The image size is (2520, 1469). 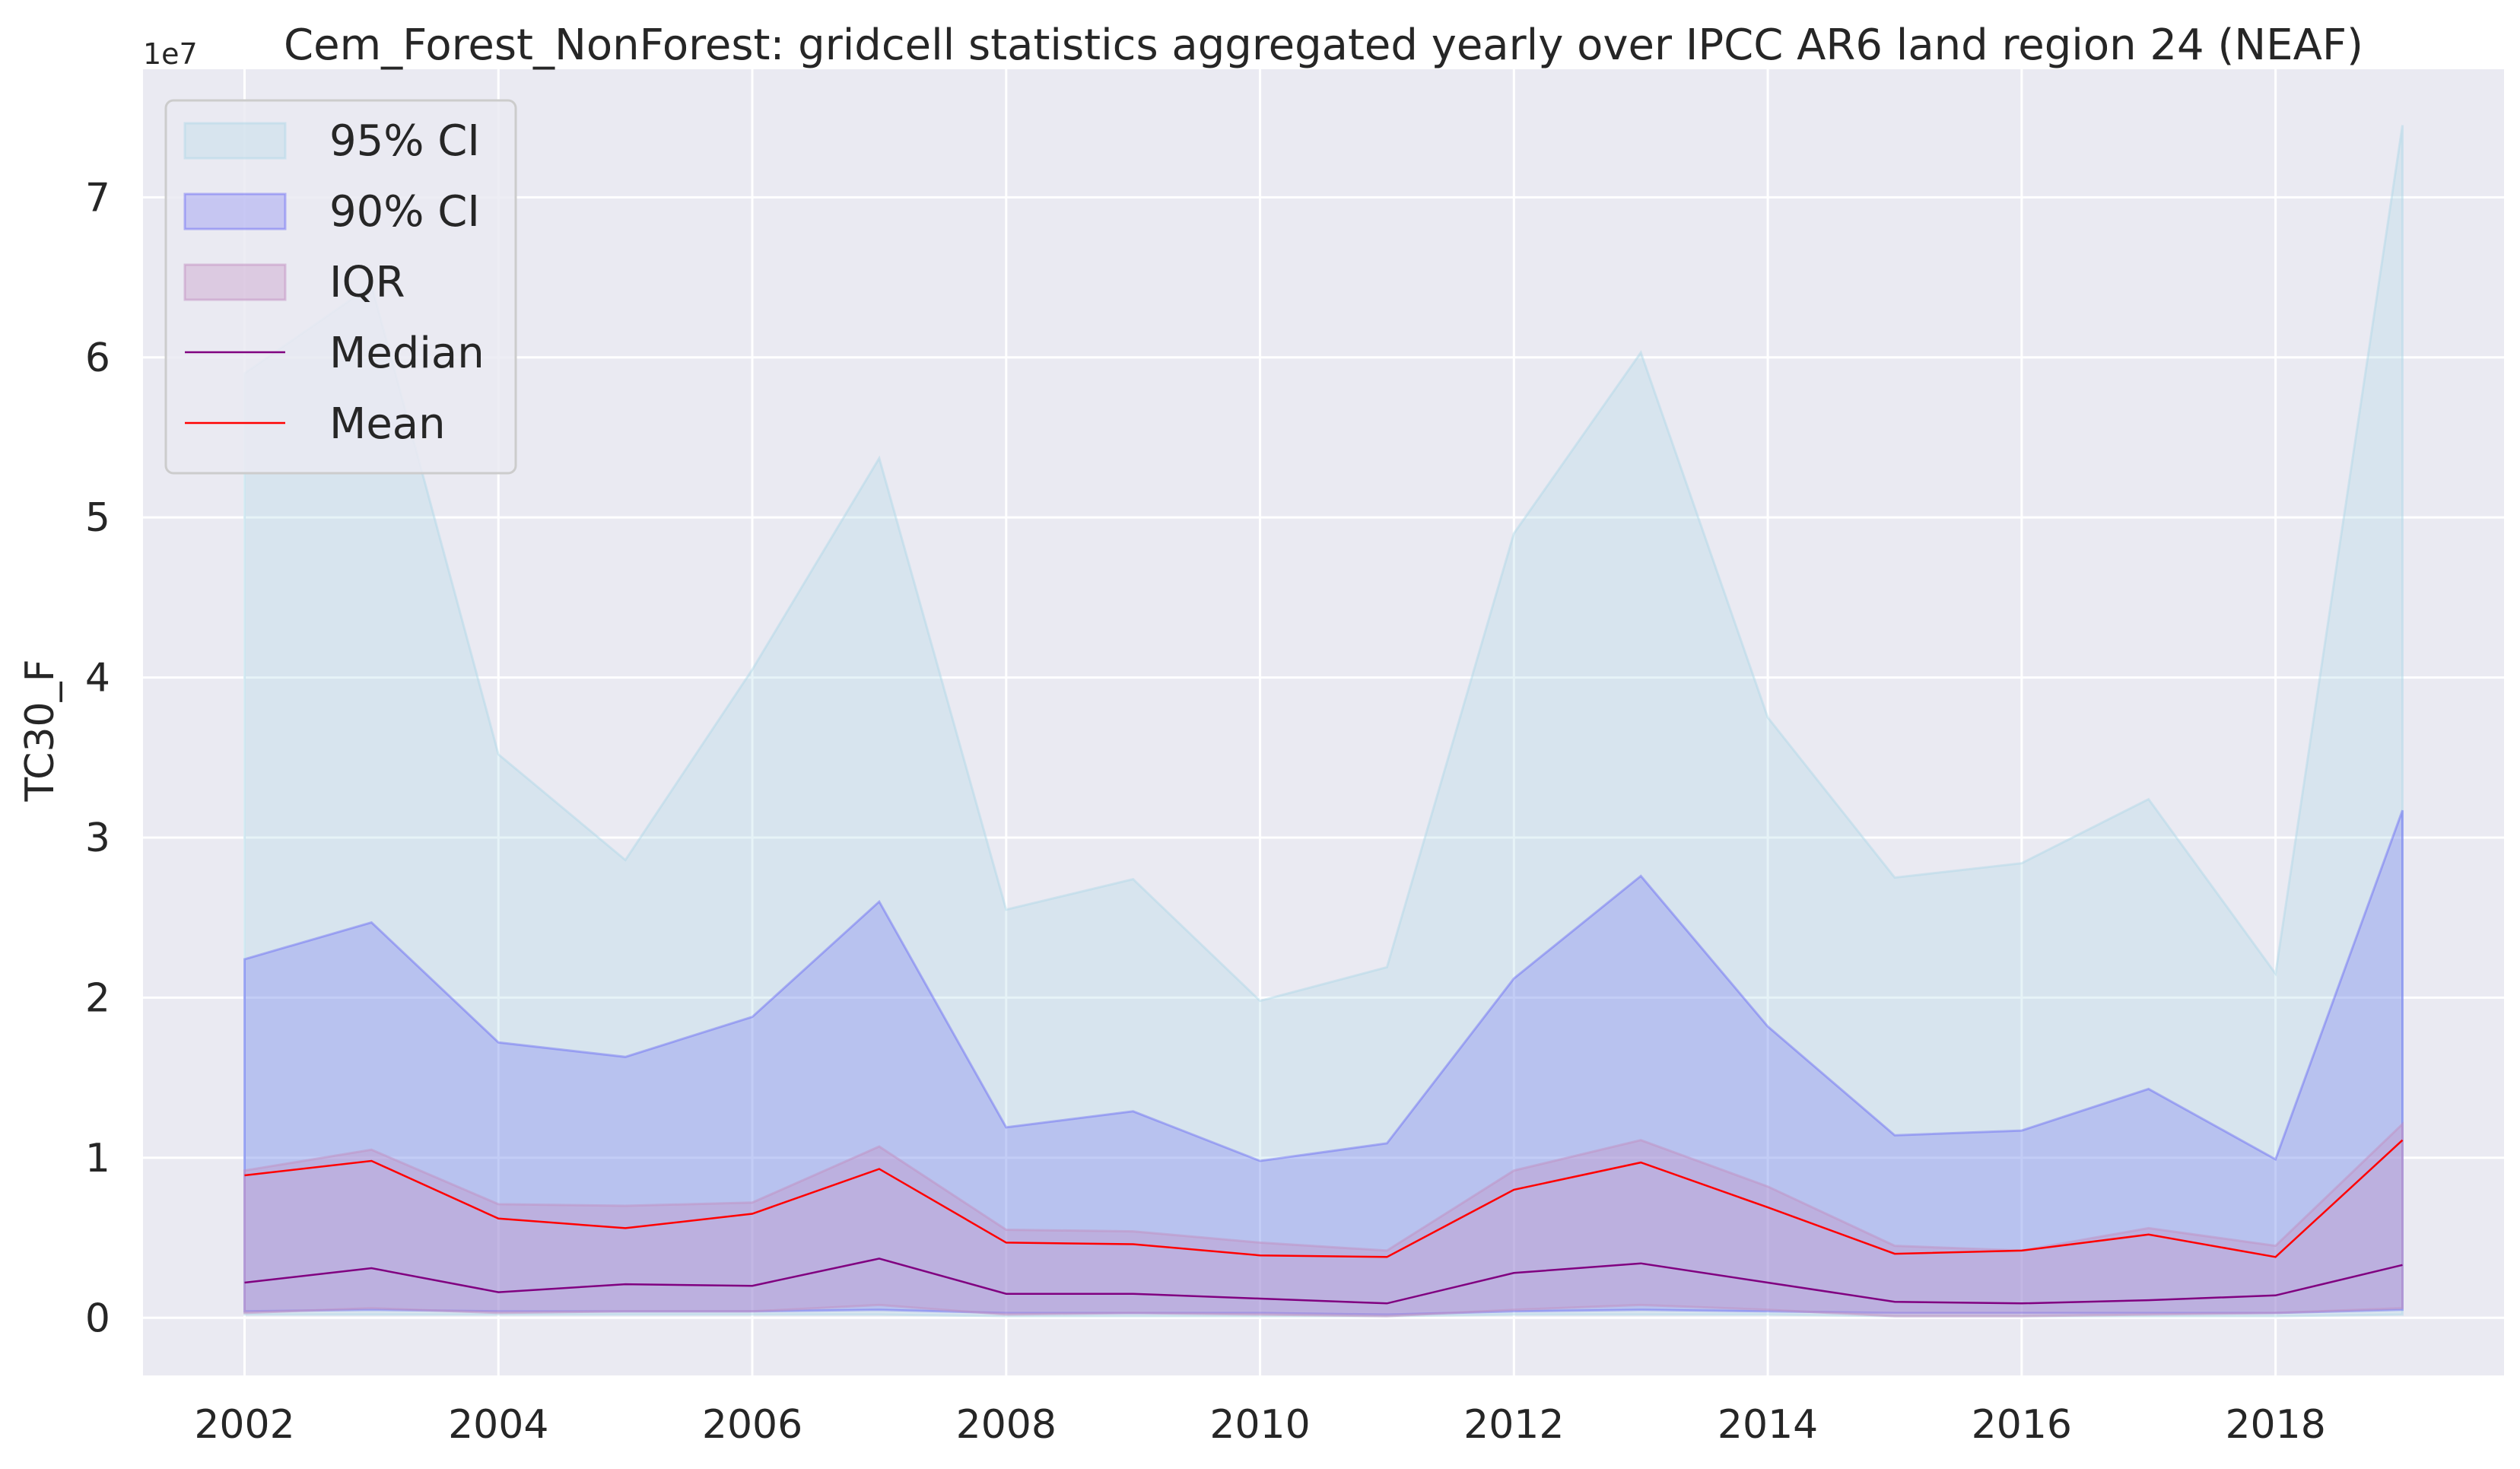 I want to click on x-tick-label: 2006, so click(x=752, y=1425).